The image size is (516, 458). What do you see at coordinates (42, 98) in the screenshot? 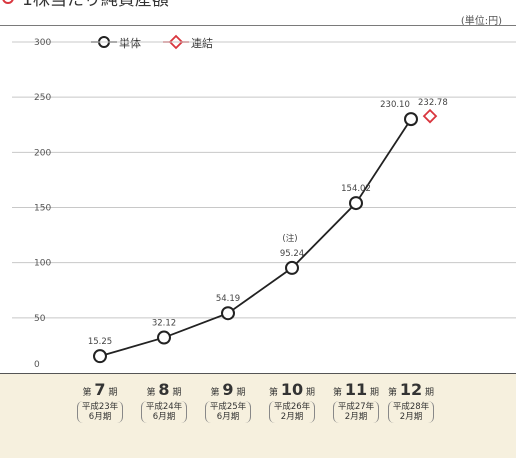
I see `y-tick-label: 250` at bounding box center [42, 98].